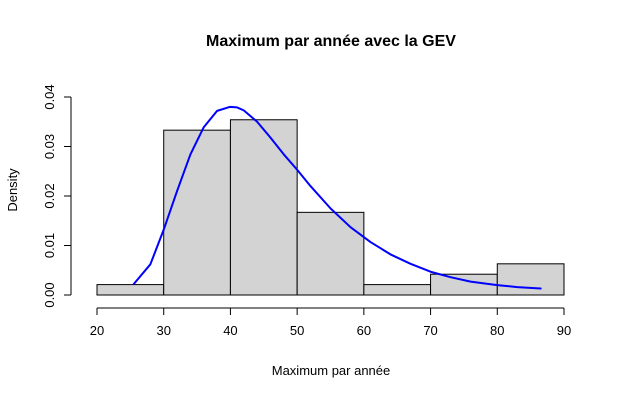  What do you see at coordinates (163, 330) in the screenshot?
I see `x-tick-label-1: 30` at bounding box center [163, 330].